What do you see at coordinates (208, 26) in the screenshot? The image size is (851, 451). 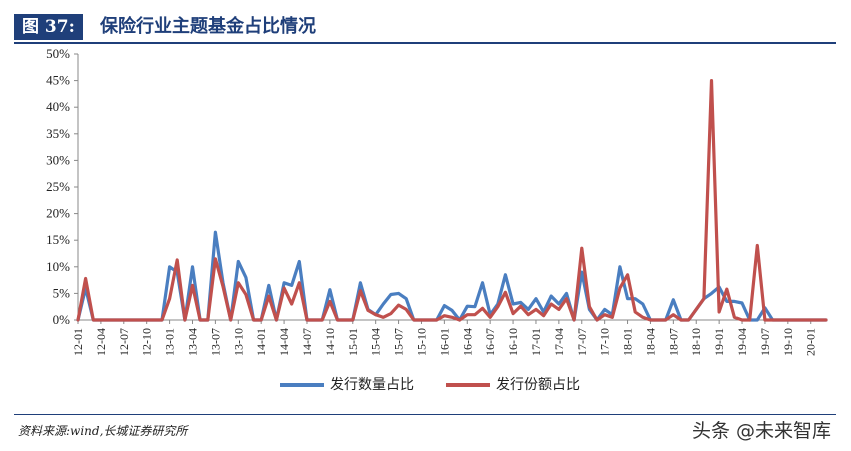 I see `chart-title: 保险行业主题基金占比情况` at bounding box center [208, 26].